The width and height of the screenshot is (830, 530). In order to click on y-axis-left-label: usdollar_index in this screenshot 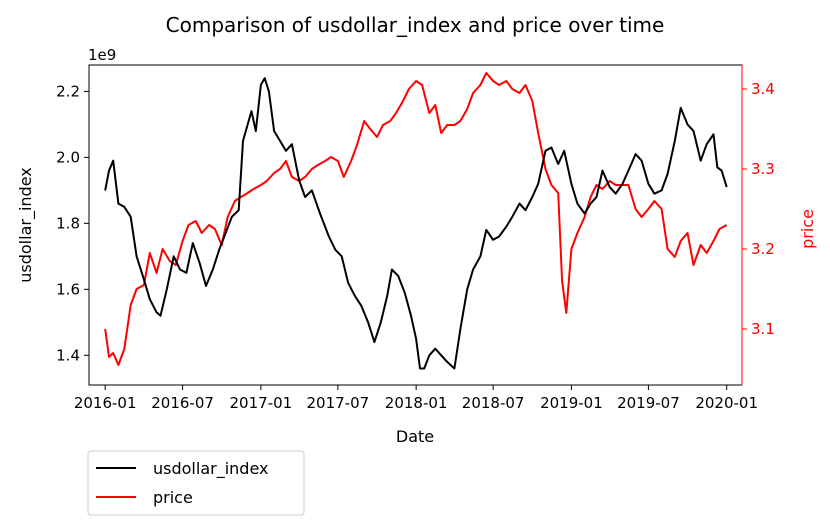, I will do `click(26, 224)`.